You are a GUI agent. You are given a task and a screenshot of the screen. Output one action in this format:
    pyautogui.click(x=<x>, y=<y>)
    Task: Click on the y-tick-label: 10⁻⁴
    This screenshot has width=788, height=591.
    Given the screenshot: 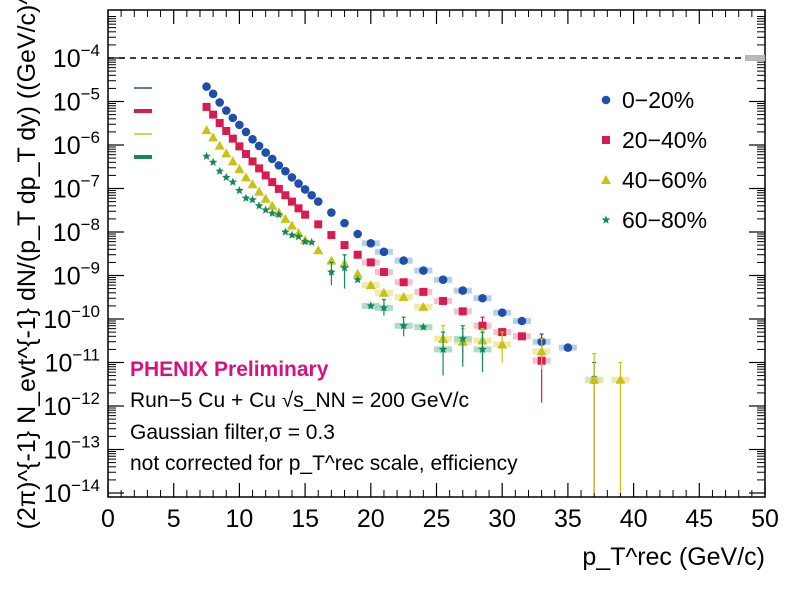 What is the action you would take?
    pyautogui.click(x=76, y=57)
    